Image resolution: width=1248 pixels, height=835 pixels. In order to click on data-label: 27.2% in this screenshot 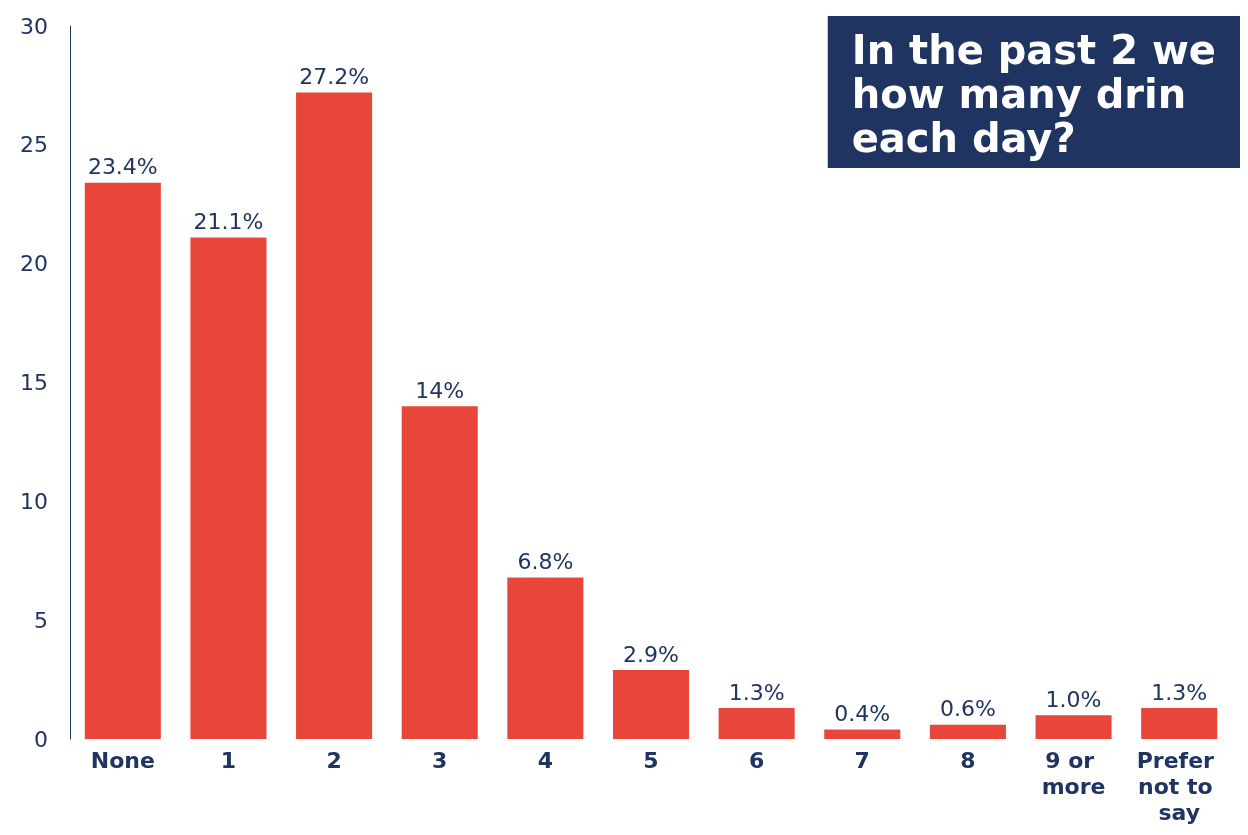, I will do `click(334, 77)`.